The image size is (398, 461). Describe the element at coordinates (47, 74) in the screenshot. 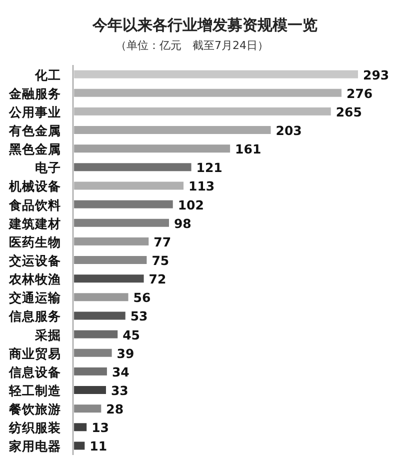

I see `y-tick-label: 化工` at that location.